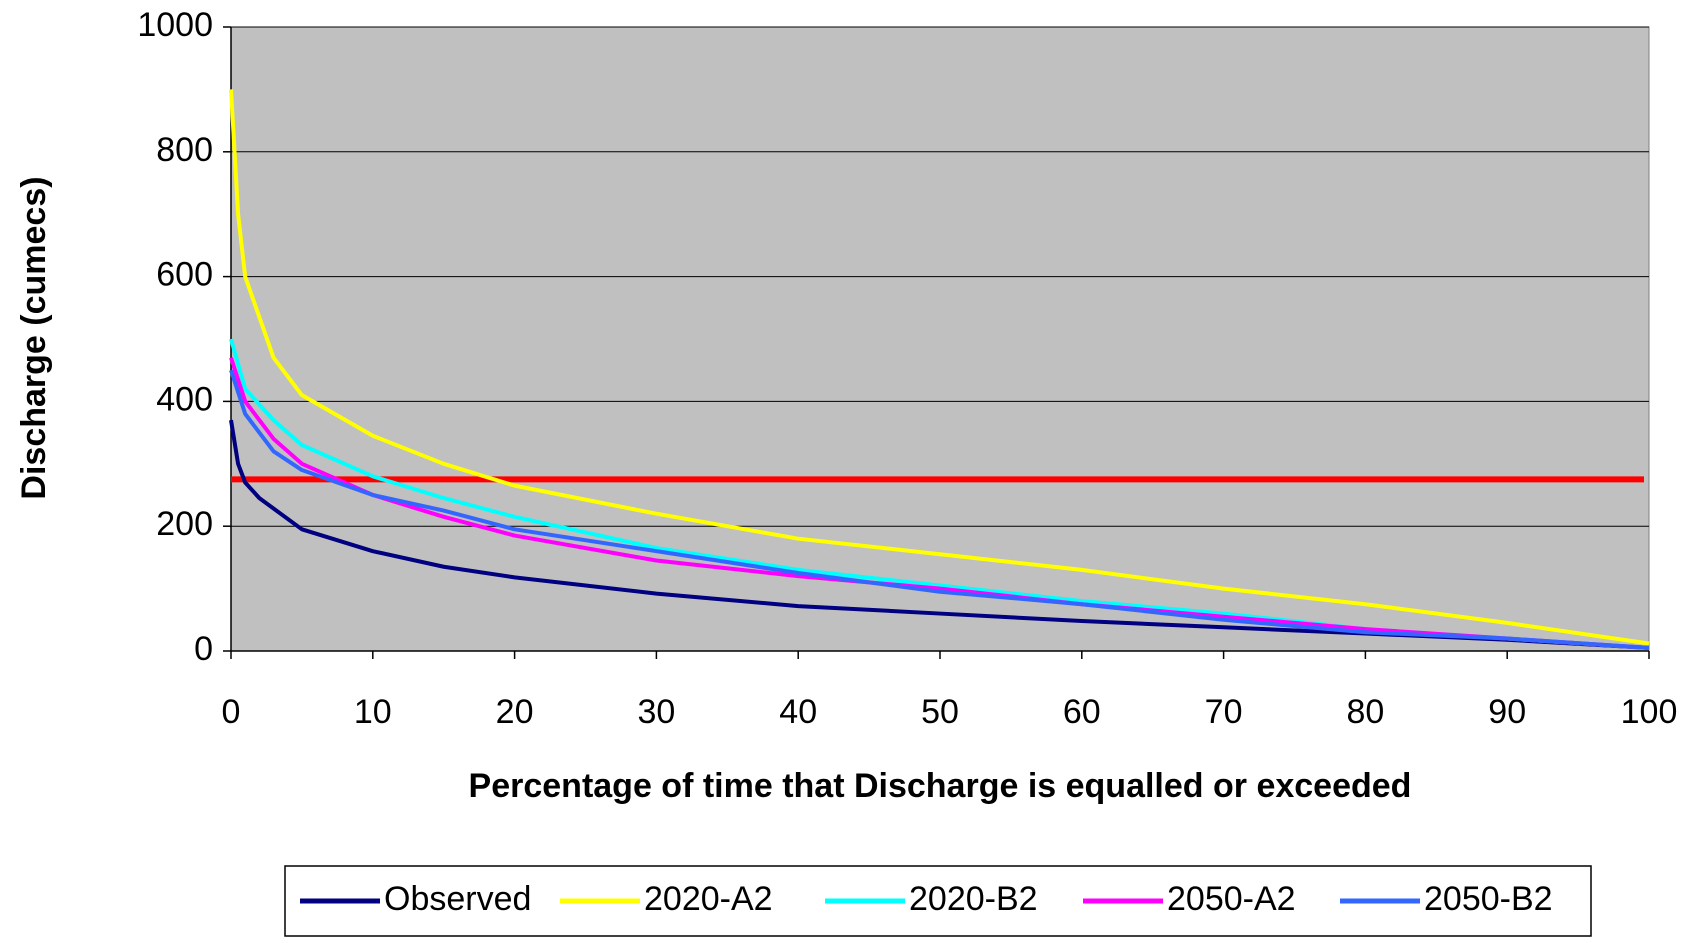 Image resolution: width=1698 pixels, height=943 pixels. What do you see at coordinates (203, 649) in the screenshot?
I see `y-tick-label: 0` at bounding box center [203, 649].